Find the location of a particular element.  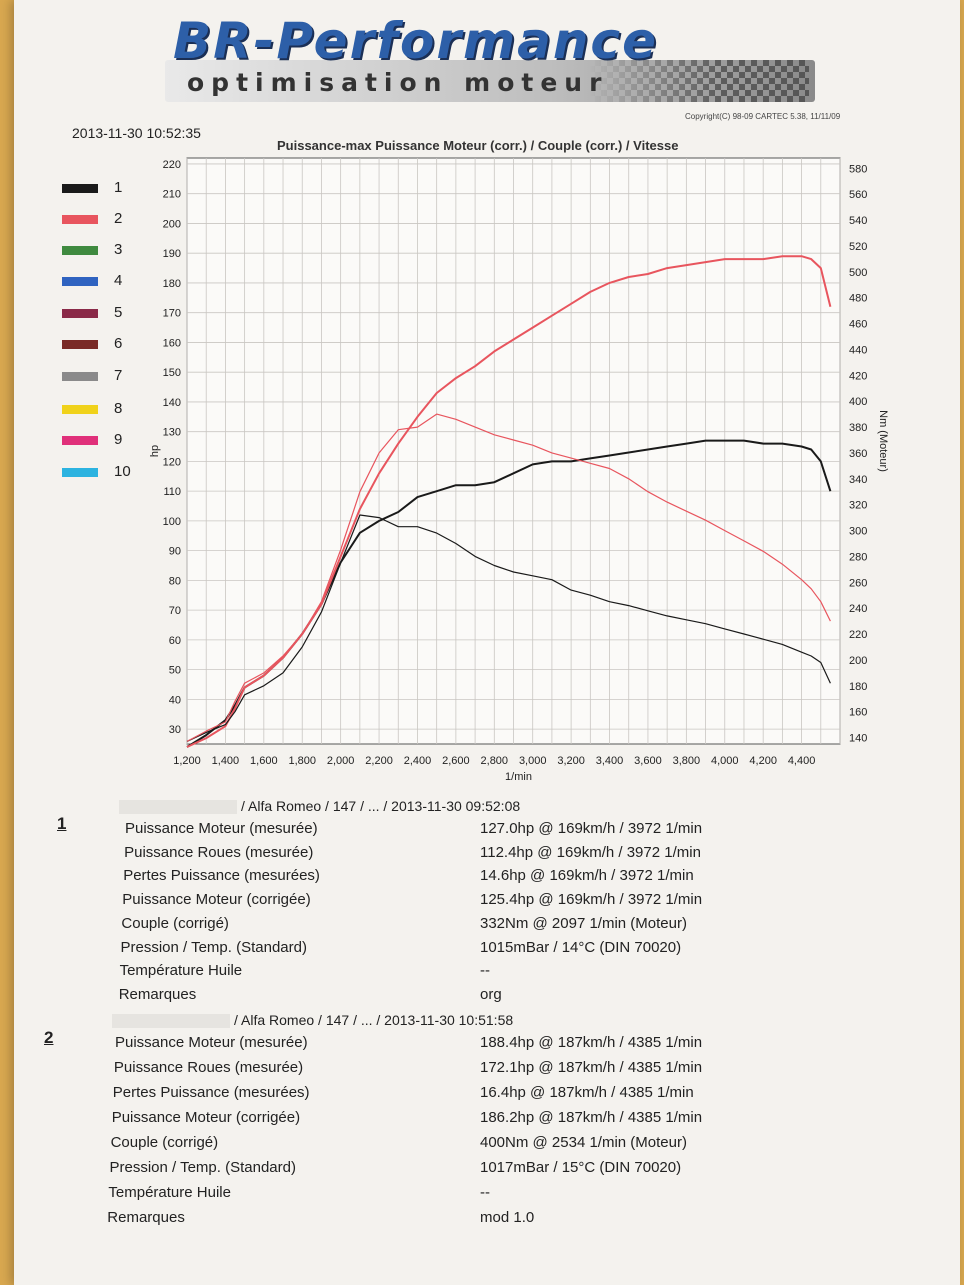

legend-label: 5 is located at coordinates (118, 312).